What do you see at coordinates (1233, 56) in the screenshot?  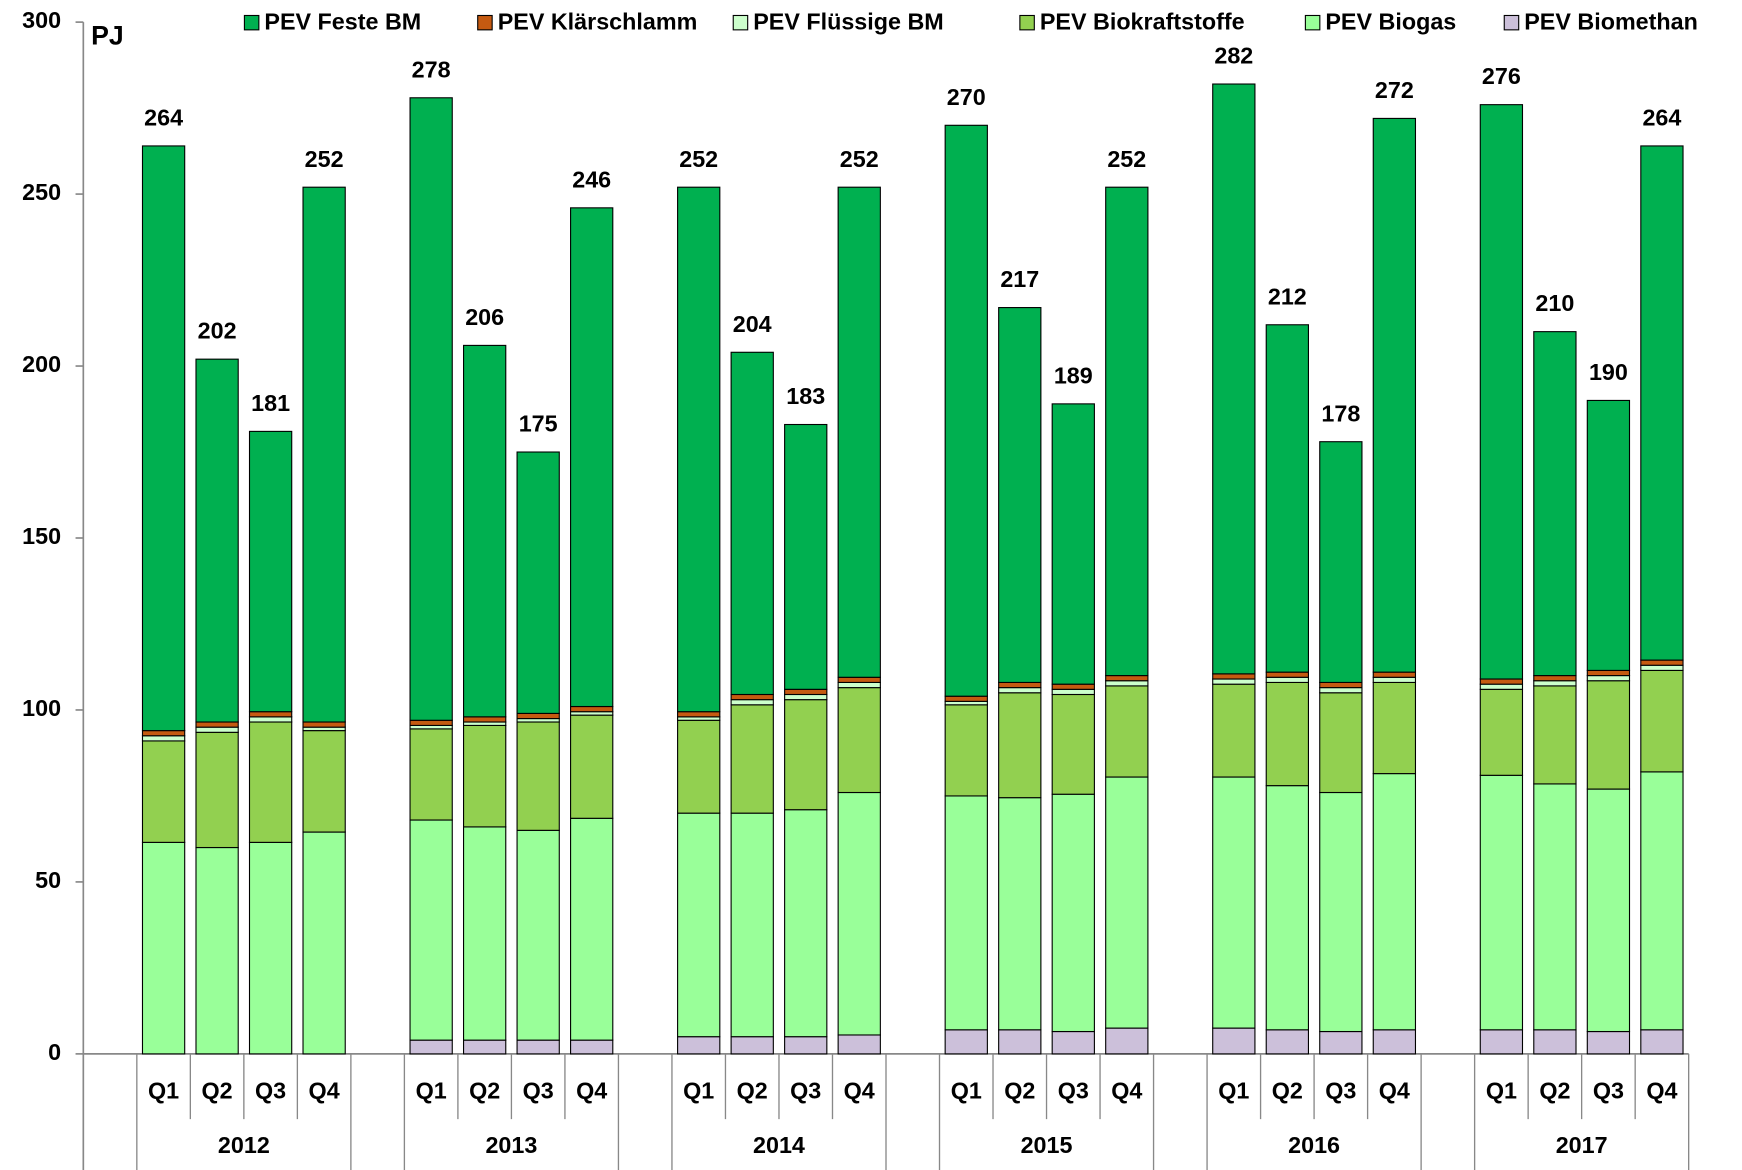 I see `total-label: 282` at bounding box center [1233, 56].